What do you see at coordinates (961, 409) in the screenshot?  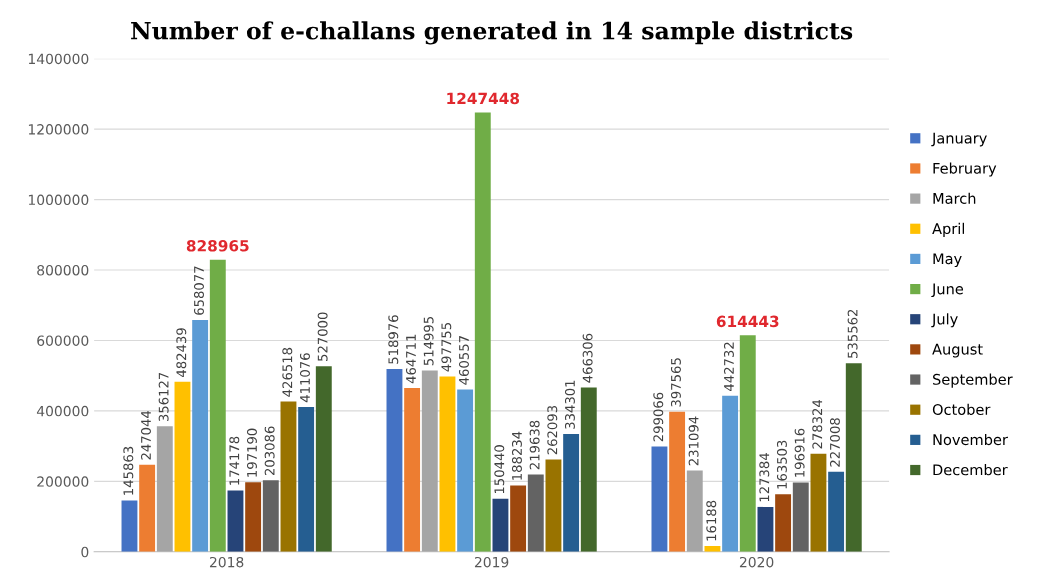 I see `legend-label: October` at bounding box center [961, 409].